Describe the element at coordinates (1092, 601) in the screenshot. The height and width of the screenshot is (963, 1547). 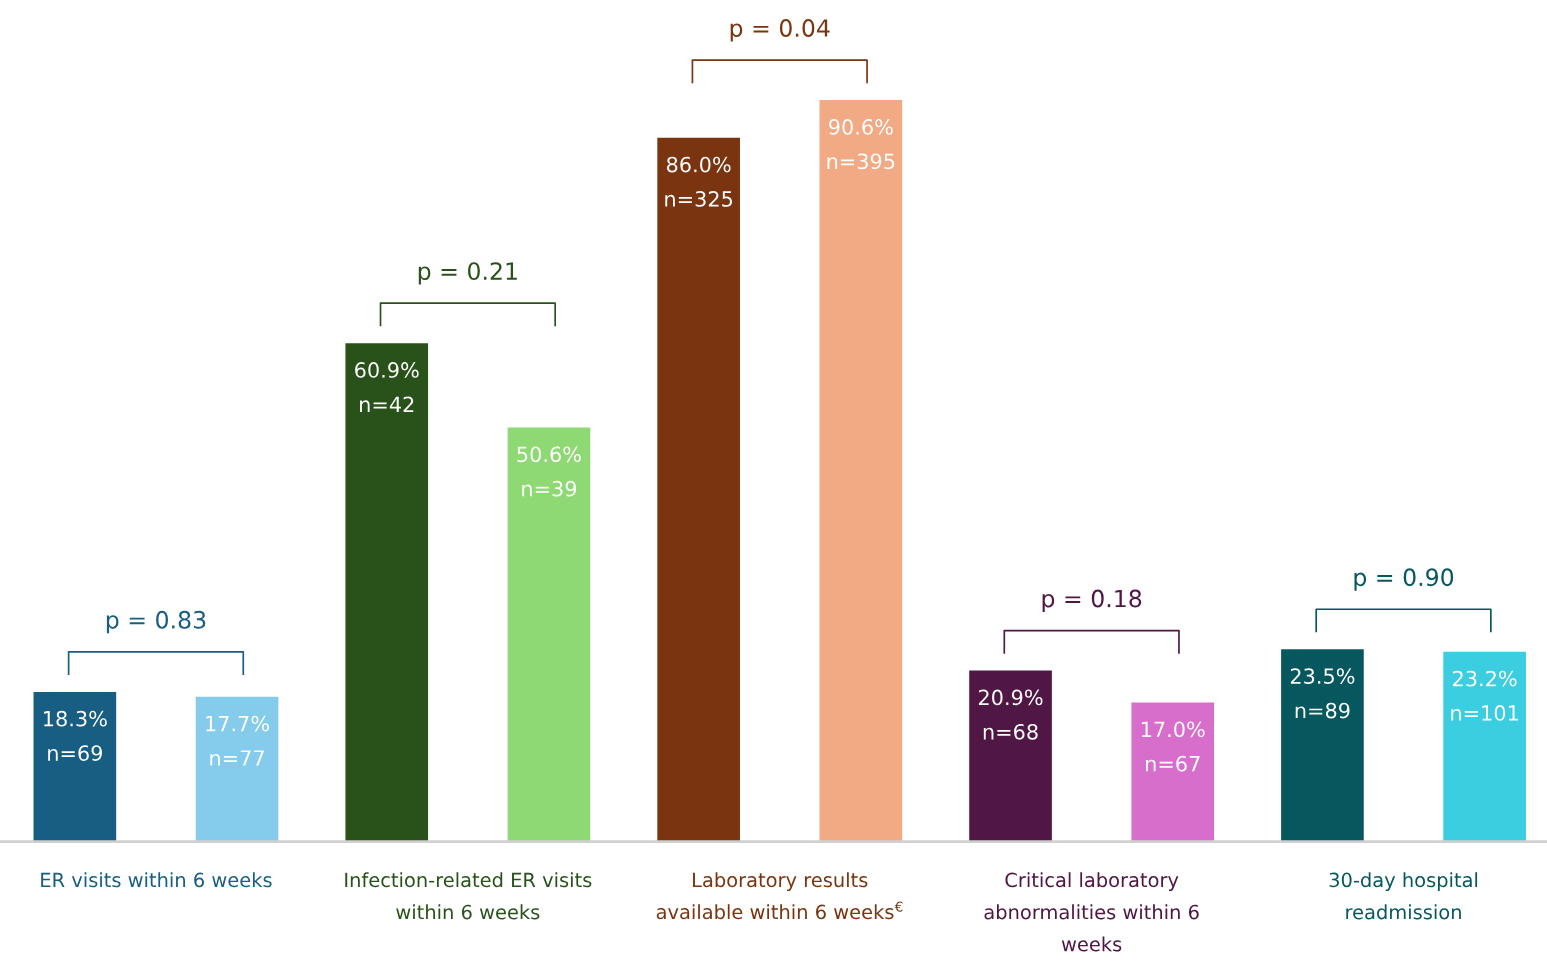
I see `annotation: p = 0.18` at that location.